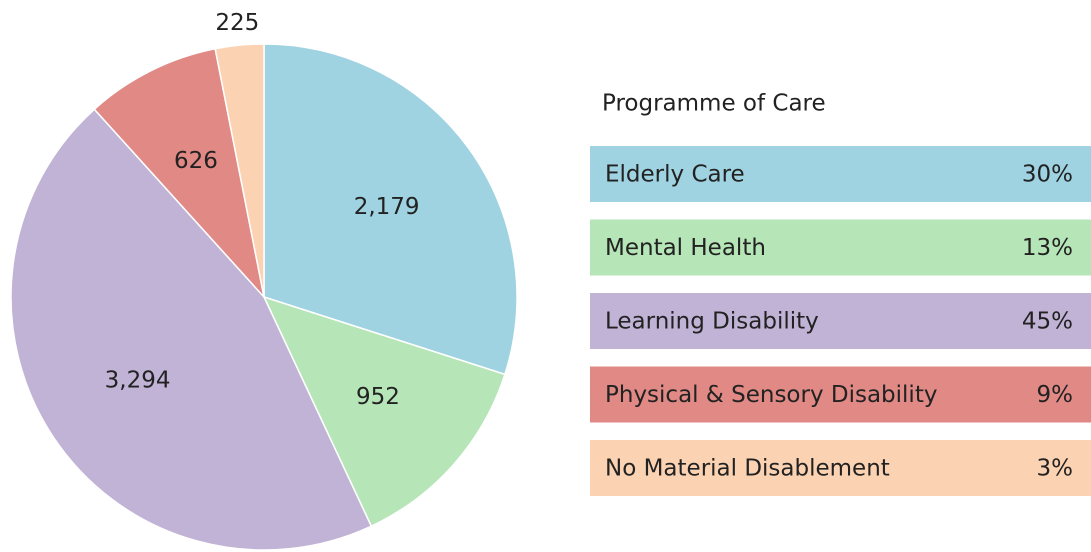  Describe the element at coordinates (1055, 469) in the screenshot. I see `legend-share: 3%` at that location.